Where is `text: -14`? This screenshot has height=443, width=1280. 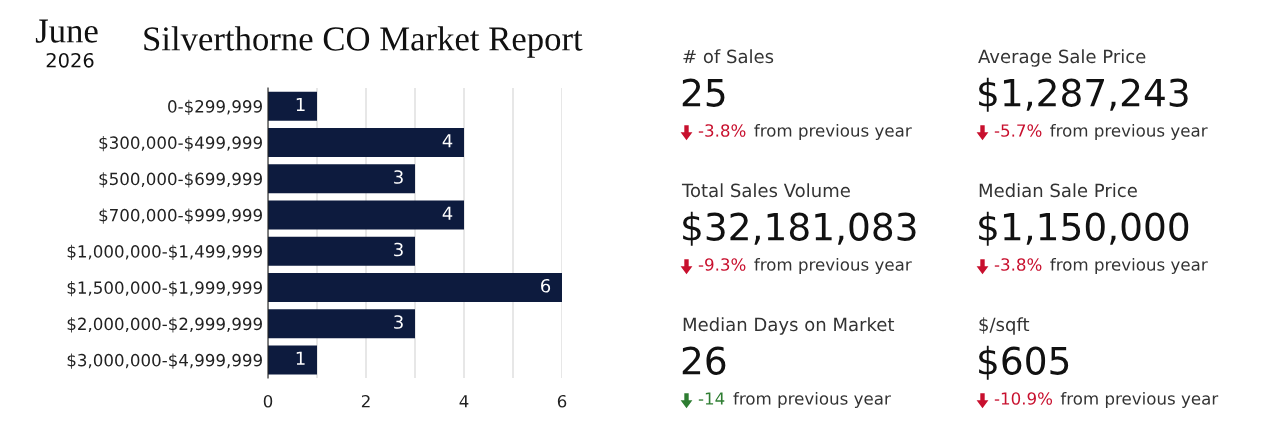
text: -14 is located at coordinates (711, 398).